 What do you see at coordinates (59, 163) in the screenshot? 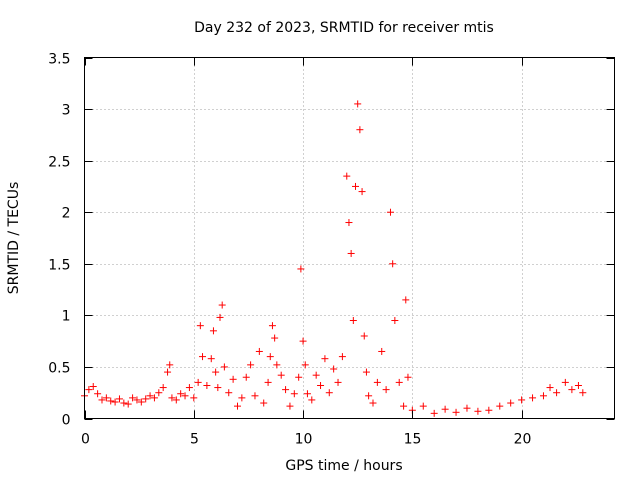
I see `y-tick-label: 2.5` at bounding box center [59, 163].